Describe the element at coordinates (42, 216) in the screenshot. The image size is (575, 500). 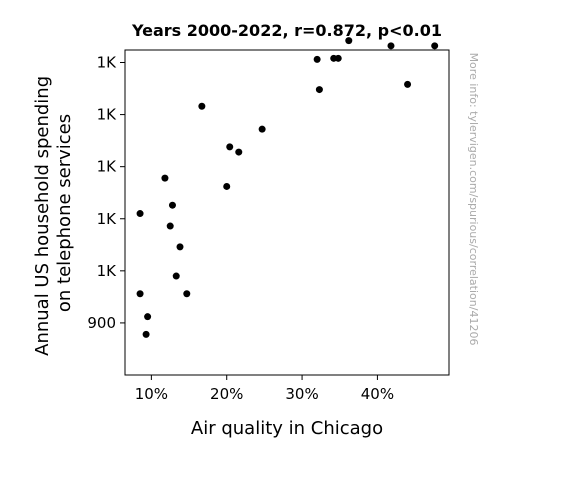
I see `y-axis-label-line-1: Annual US household spending` at that location.